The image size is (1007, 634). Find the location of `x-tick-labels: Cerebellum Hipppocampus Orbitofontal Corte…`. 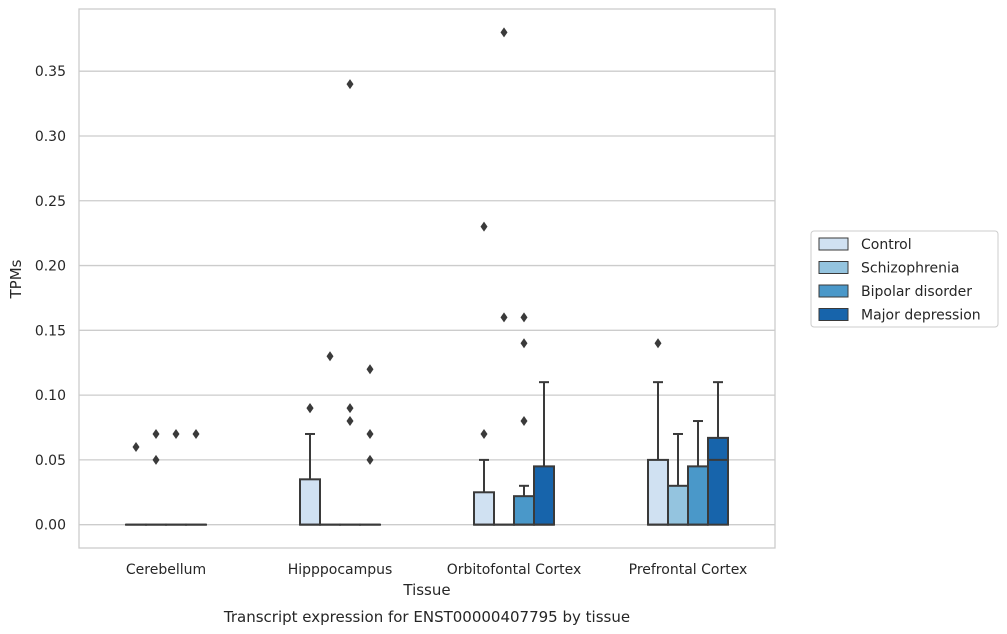

x-tick-labels: Cerebellum Hipppocampus Orbitofontal Corte… is located at coordinates (436, 570).